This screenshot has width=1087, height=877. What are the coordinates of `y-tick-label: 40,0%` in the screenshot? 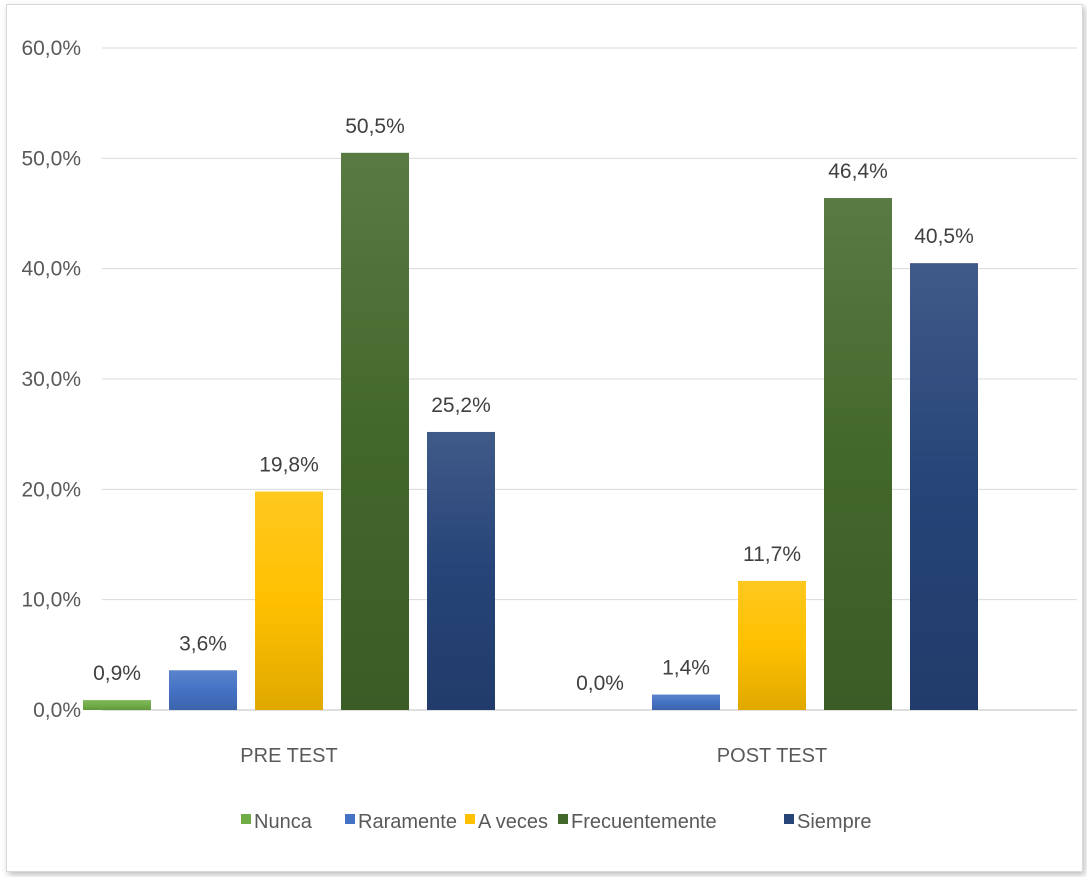 It's located at (51, 269).